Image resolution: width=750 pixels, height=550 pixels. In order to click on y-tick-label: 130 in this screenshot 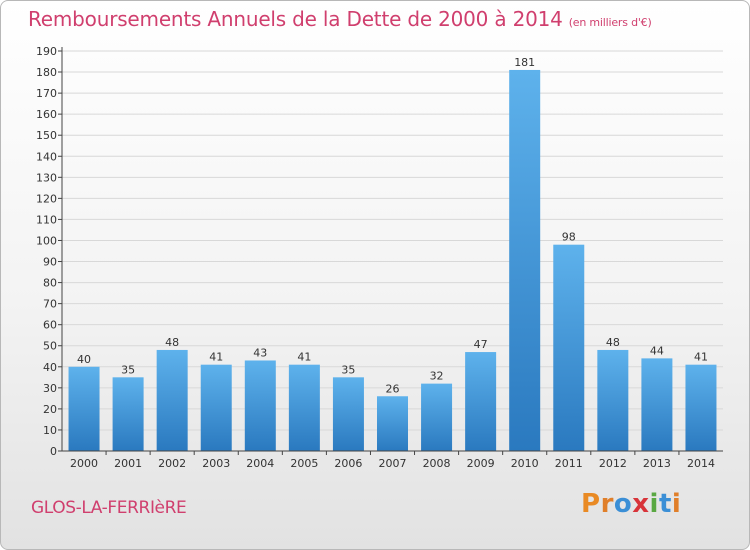, I will do `click(46, 177)`.